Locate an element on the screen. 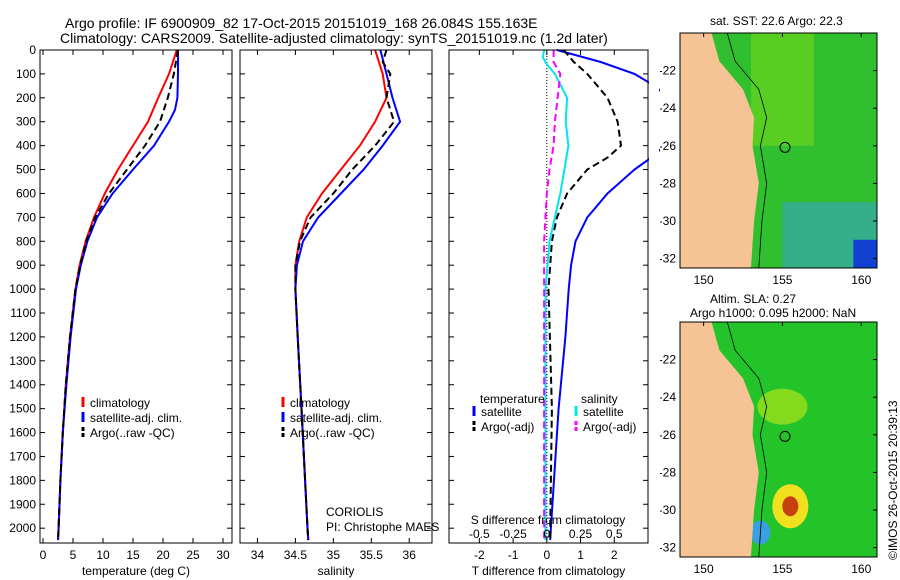 The height and width of the screenshot is (580, 900). annotation-pi: PI: Christophe MAES is located at coordinates (382, 527).